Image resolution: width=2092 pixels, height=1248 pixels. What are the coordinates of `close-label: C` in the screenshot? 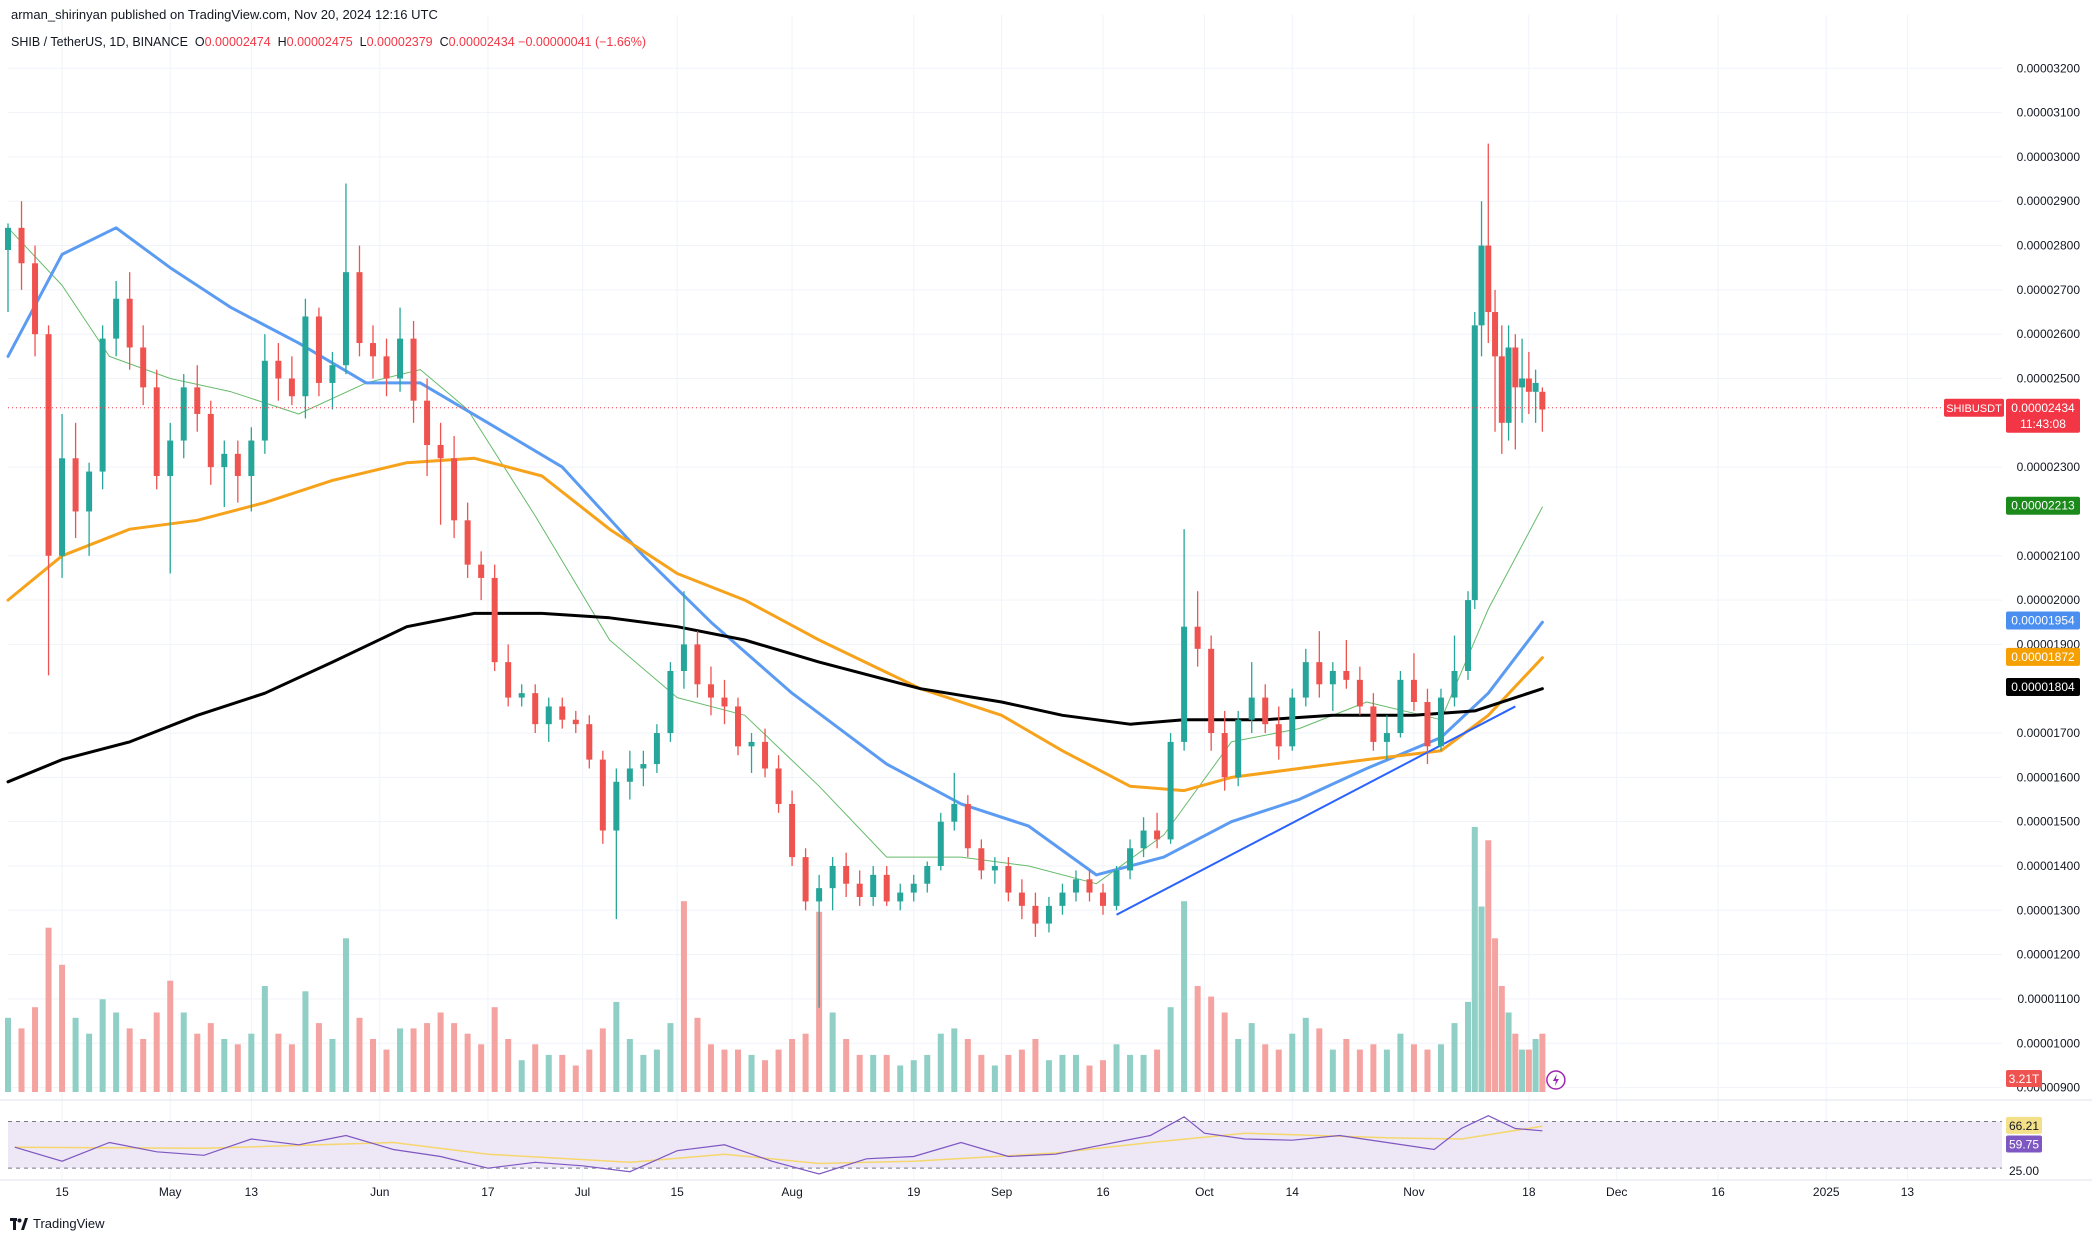 It's located at (444, 42).